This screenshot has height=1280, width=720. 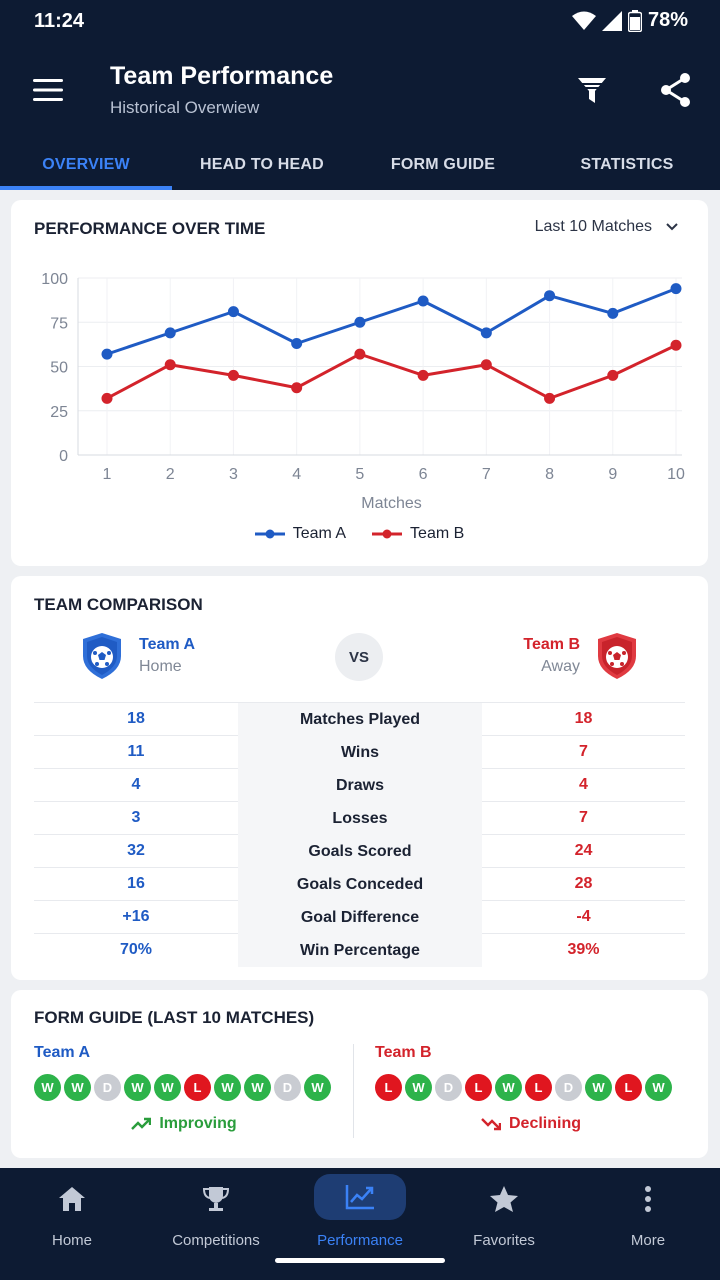 What do you see at coordinates (360, 1240) in the screenshot?
I see `nav-performance-label: Performance` at bounding box center [360, 1240].